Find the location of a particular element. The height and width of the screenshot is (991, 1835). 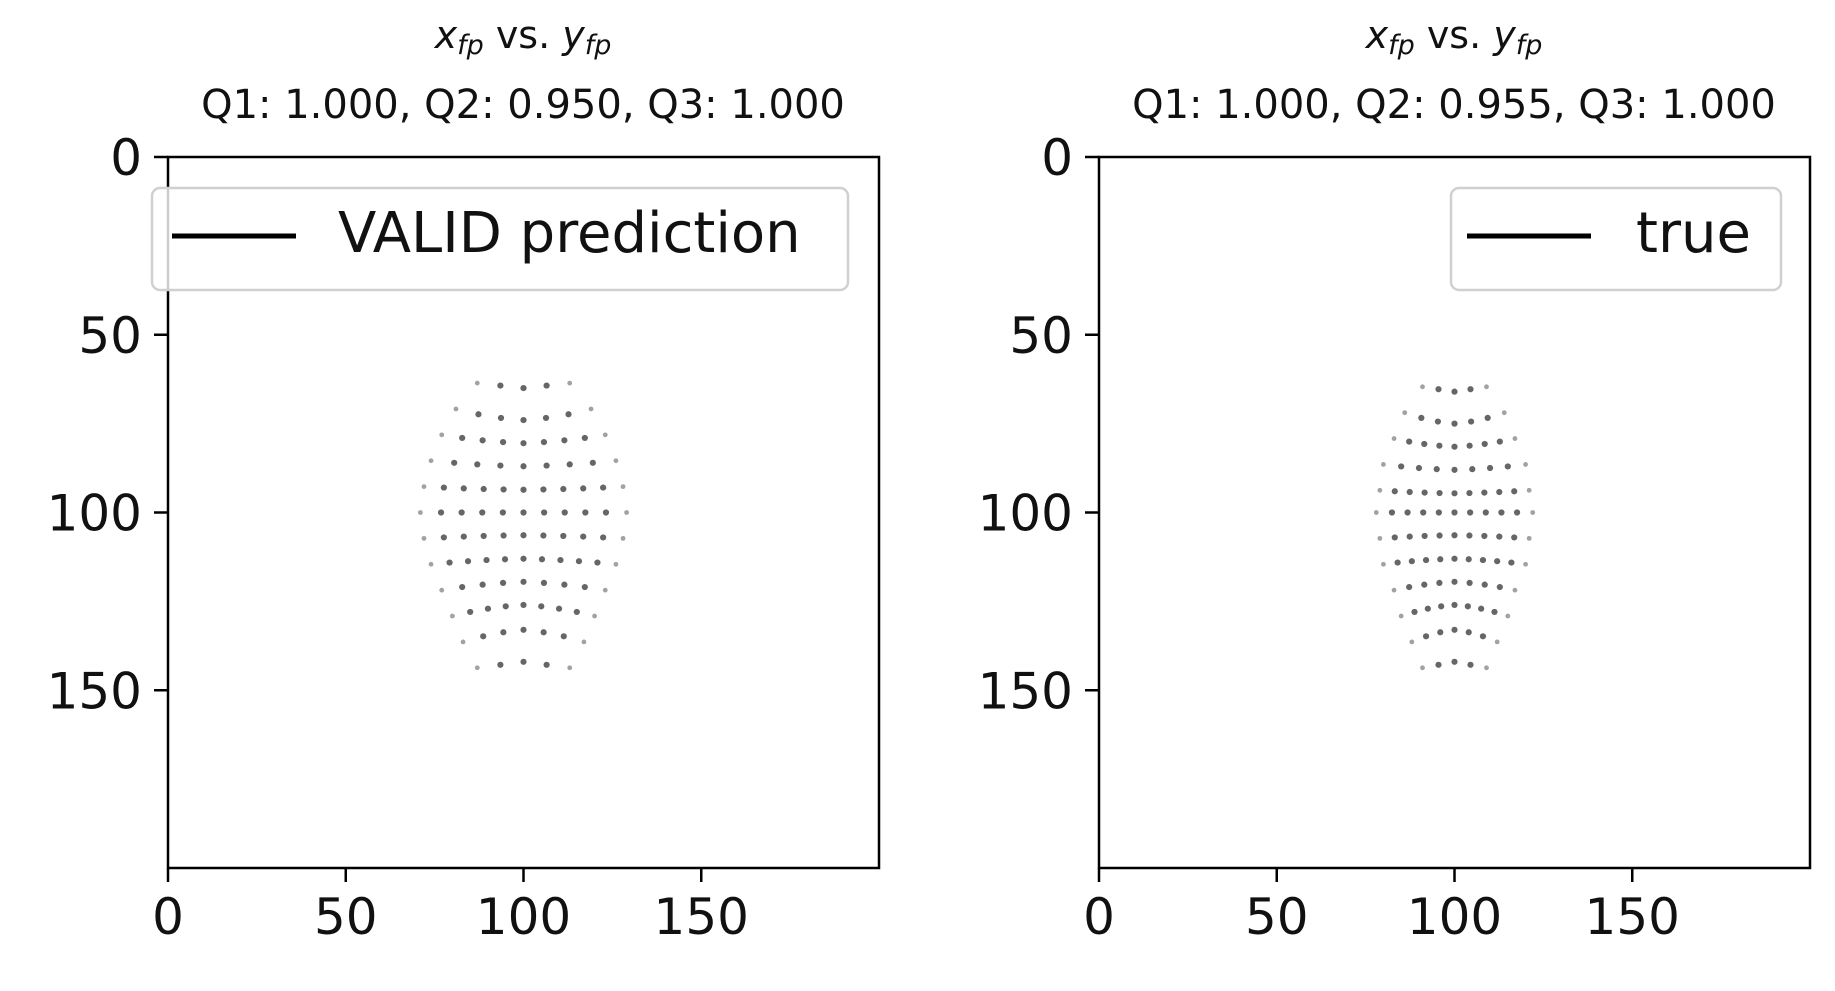

x-tick-label-right-2: 100 is located at coordinates (1454, 917).